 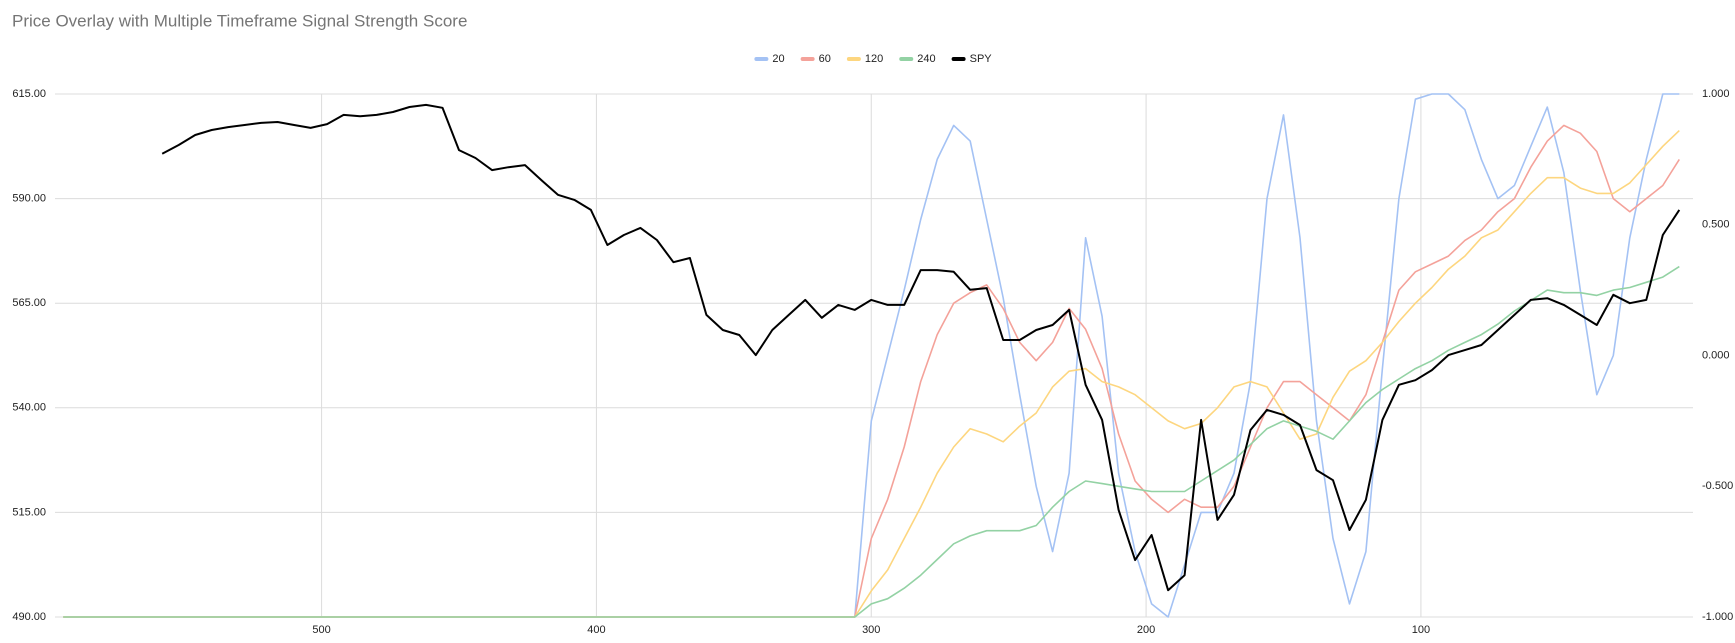 What do you see at coordinates (29, 617) in the screenshot?
I see `y-tick-label: 490.00` at bounding box center [29, 617].